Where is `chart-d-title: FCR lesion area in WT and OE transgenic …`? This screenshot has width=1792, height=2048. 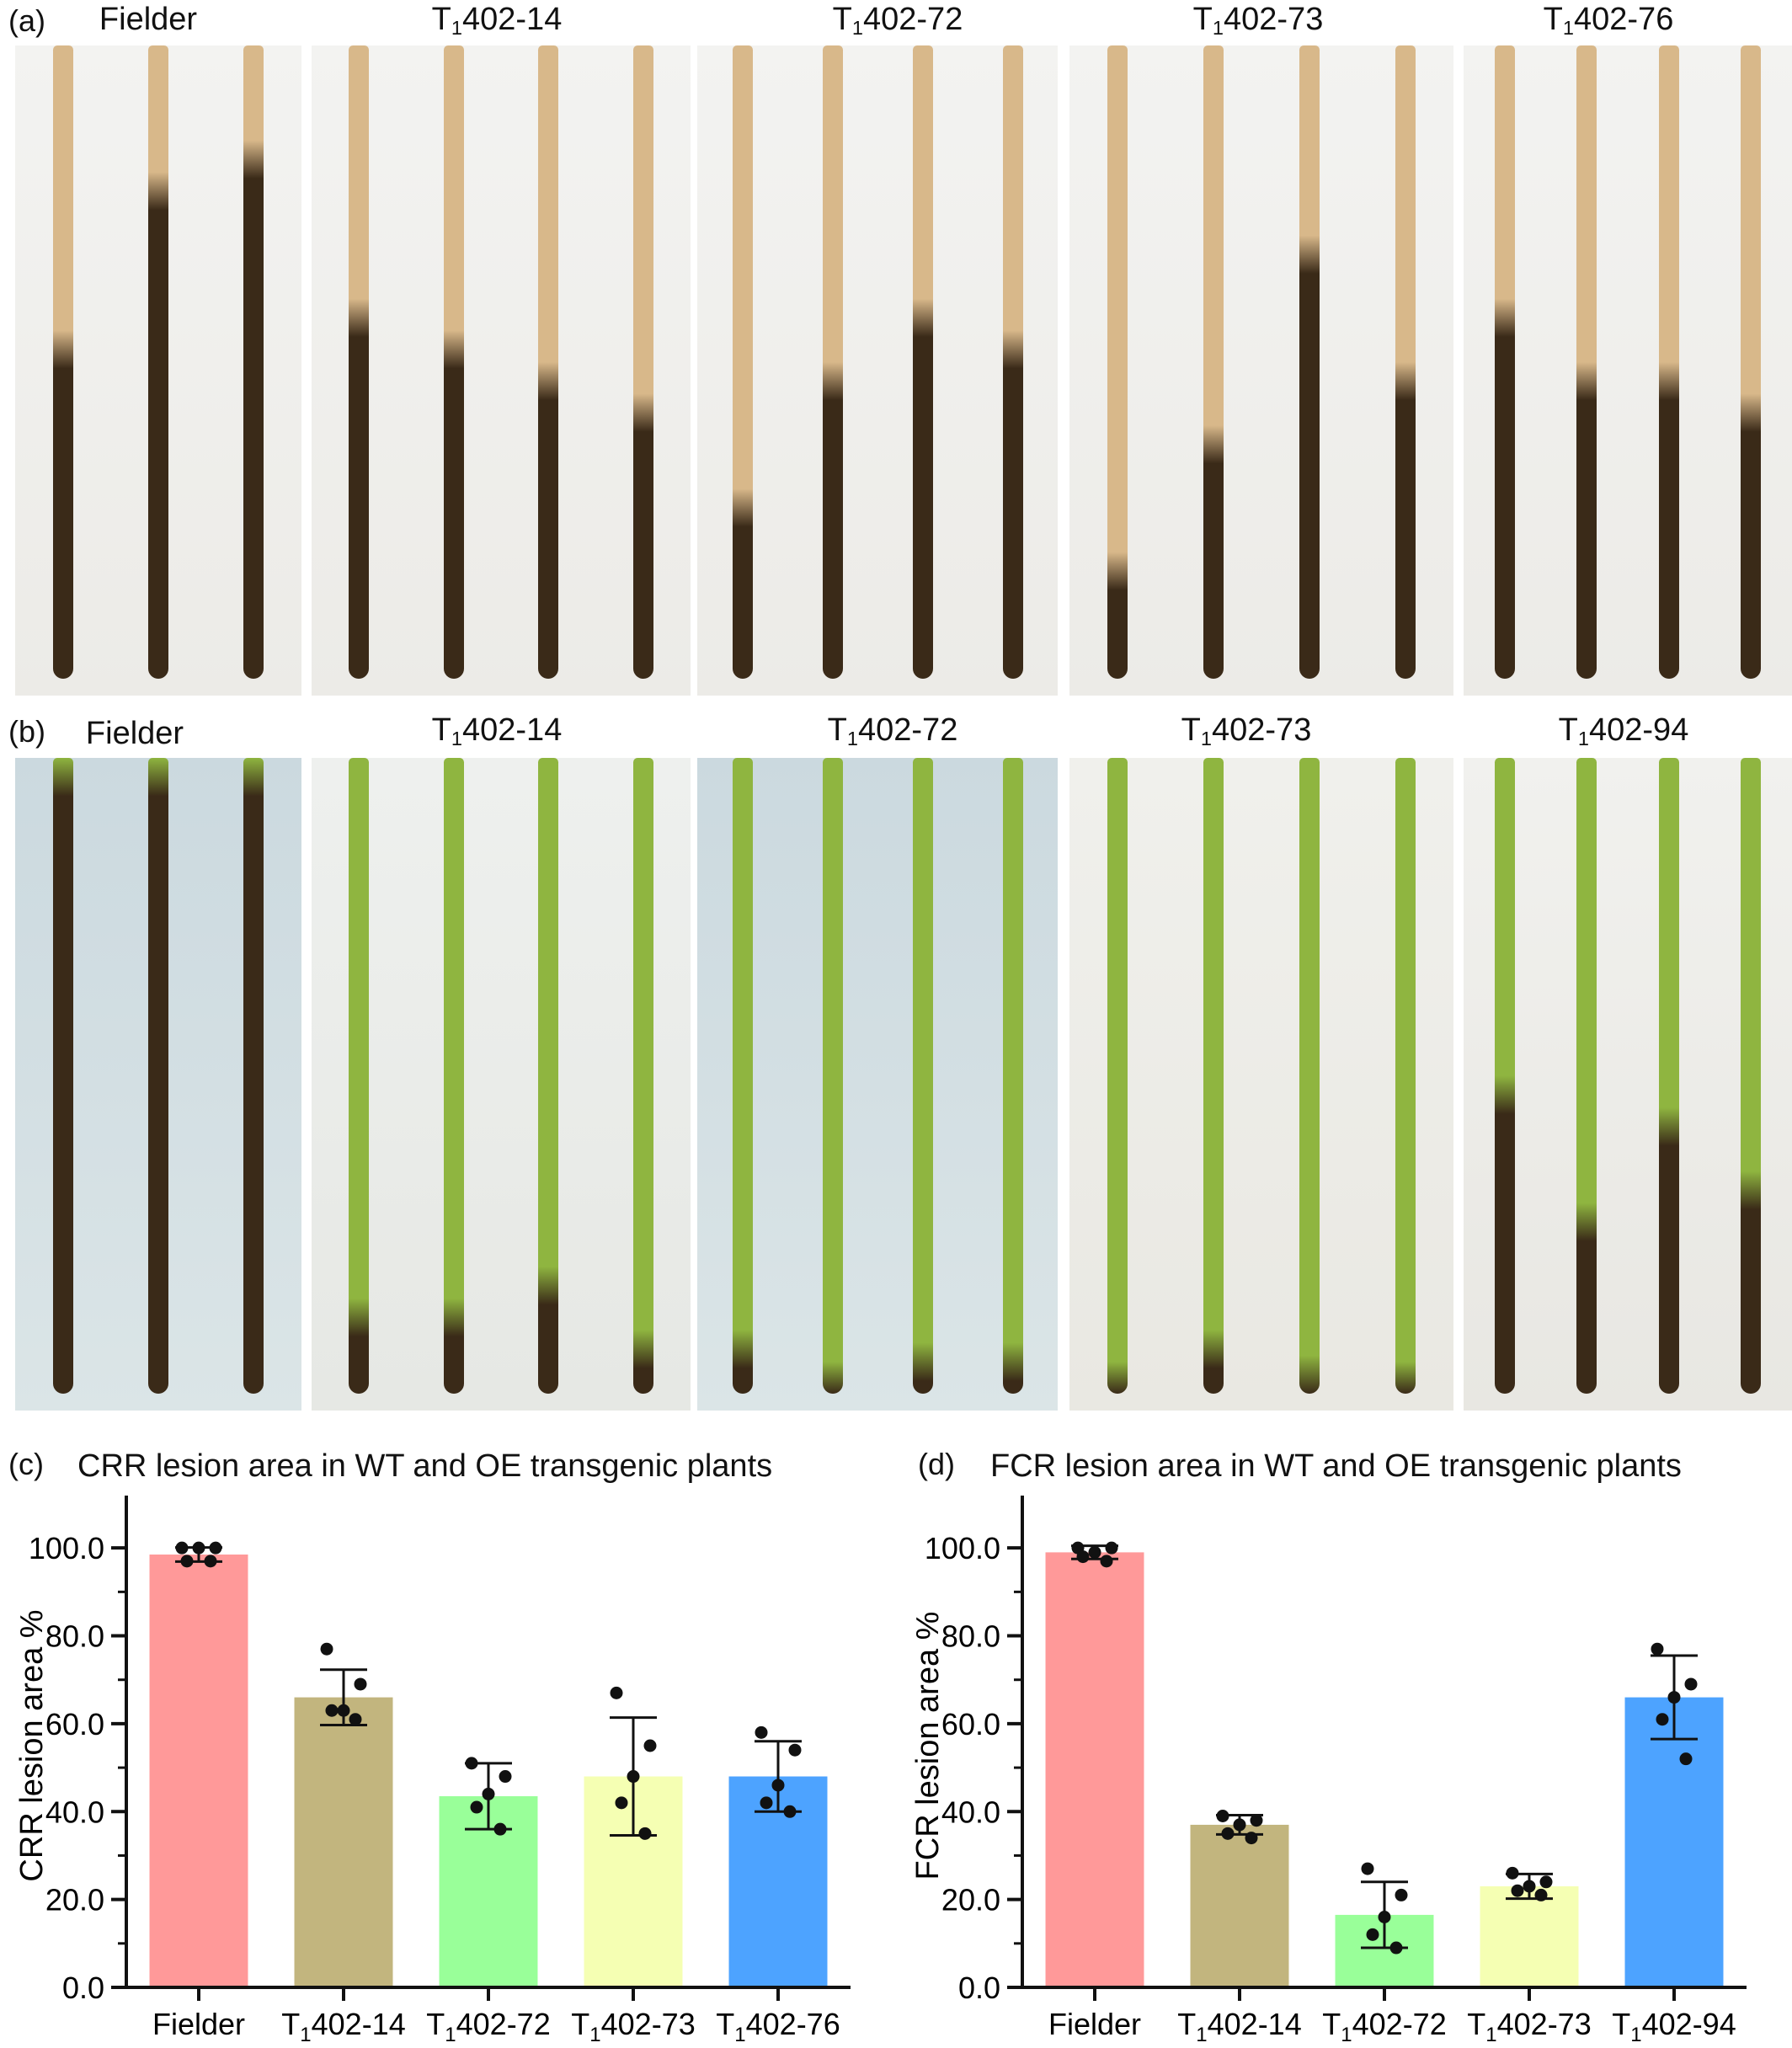 chart-d-title: FCR lesion area in WT and OE transgenic … is located at coordinates (1336, 1466).